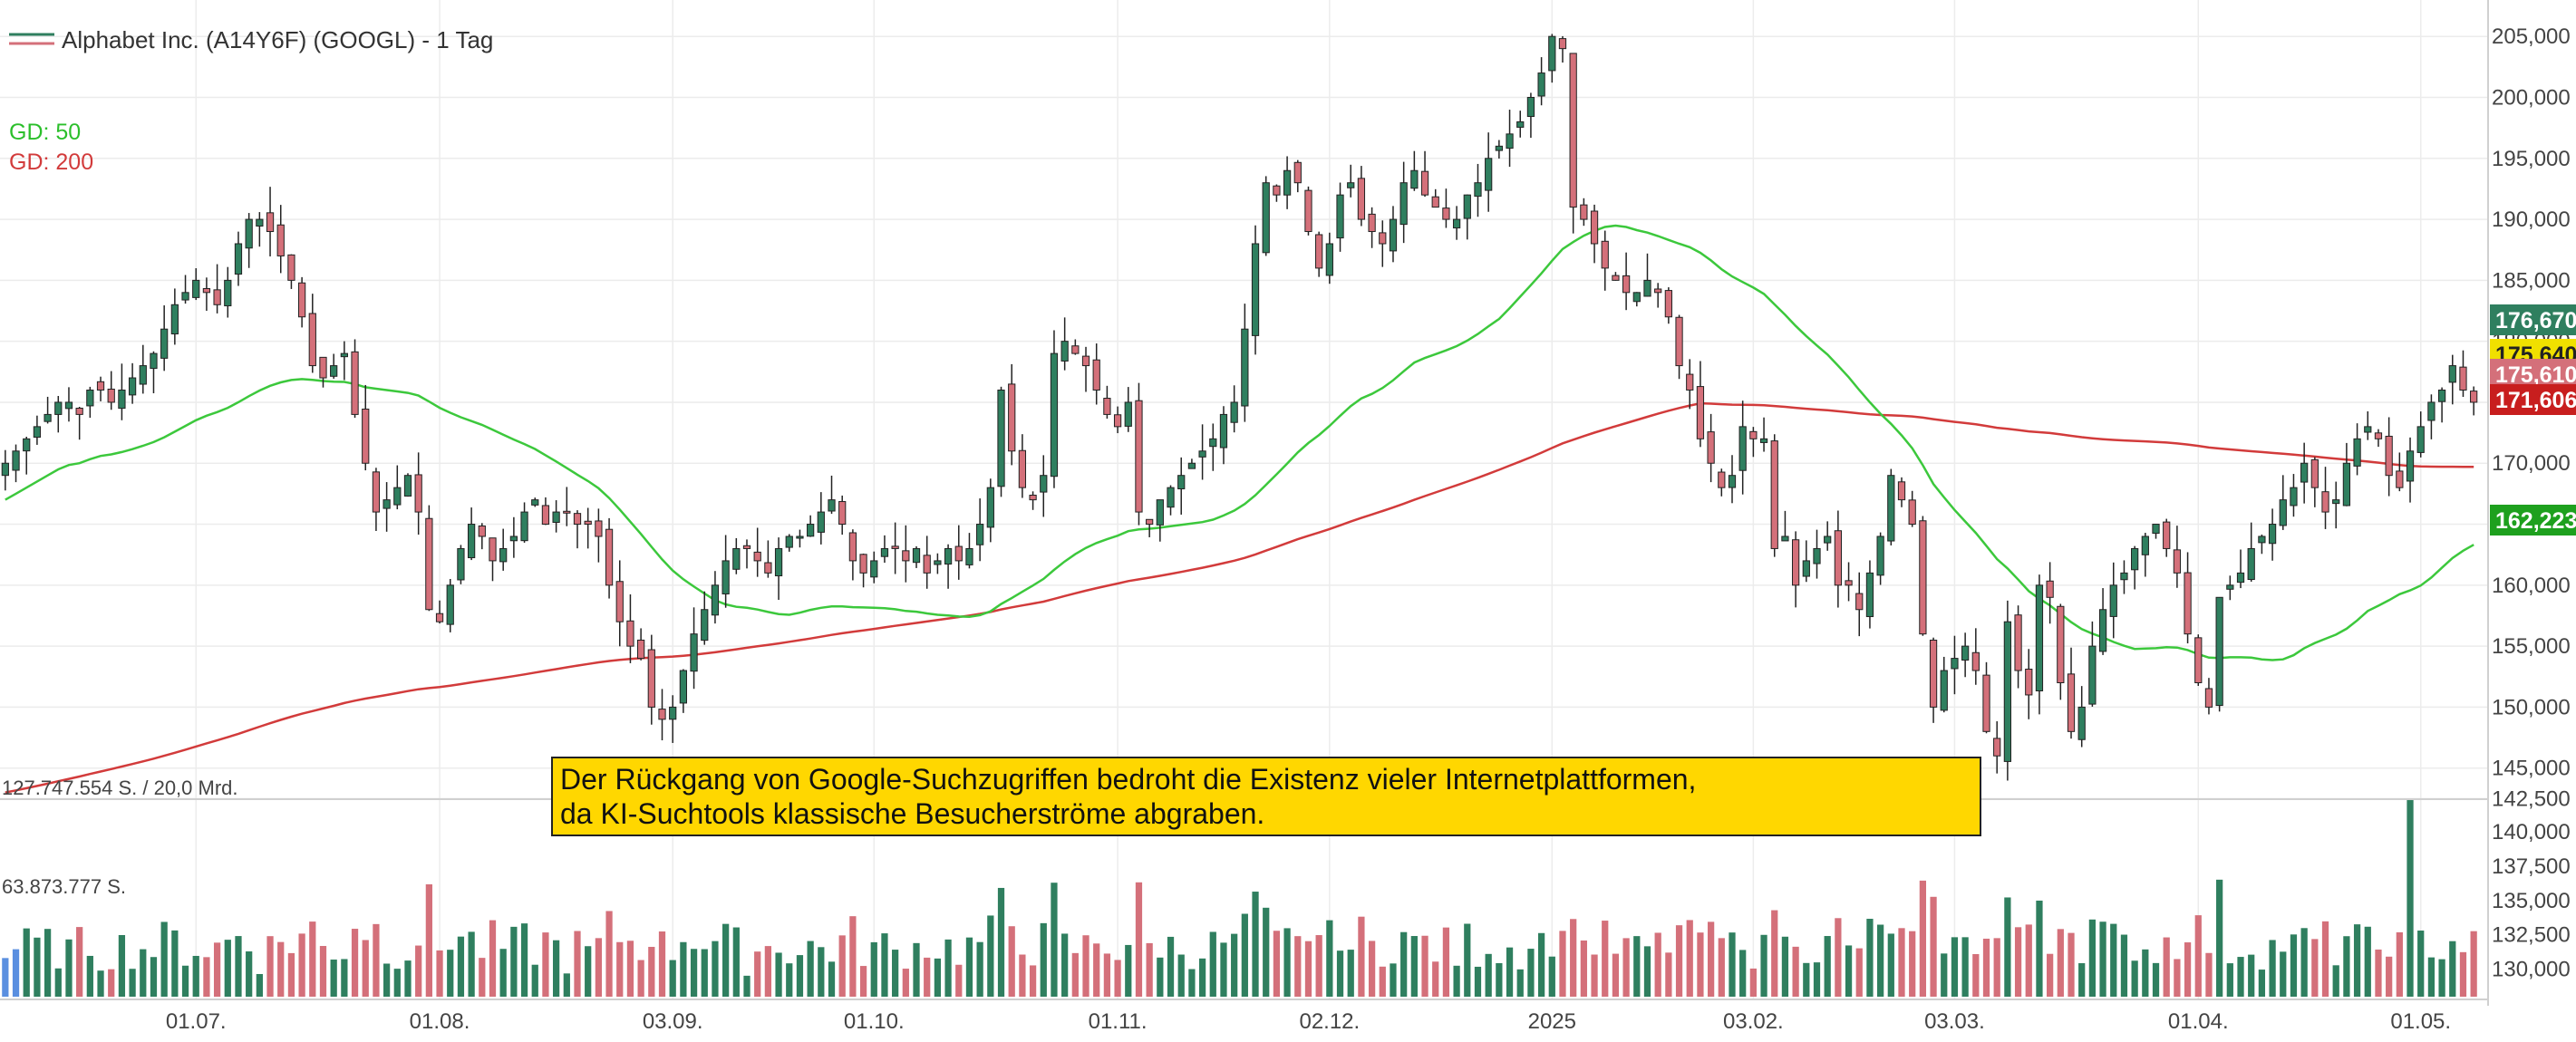 This screenshot has height=1042, width=2576. I want to click on chart-title: Alphabet Inc. (A14Y6F) (GOOGL) - 1 Tag, so click(277, 39).